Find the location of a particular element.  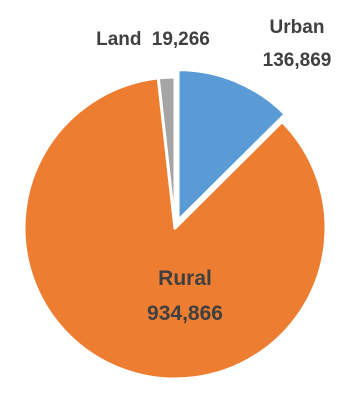

slice-land is located at coordinates (166, 152).